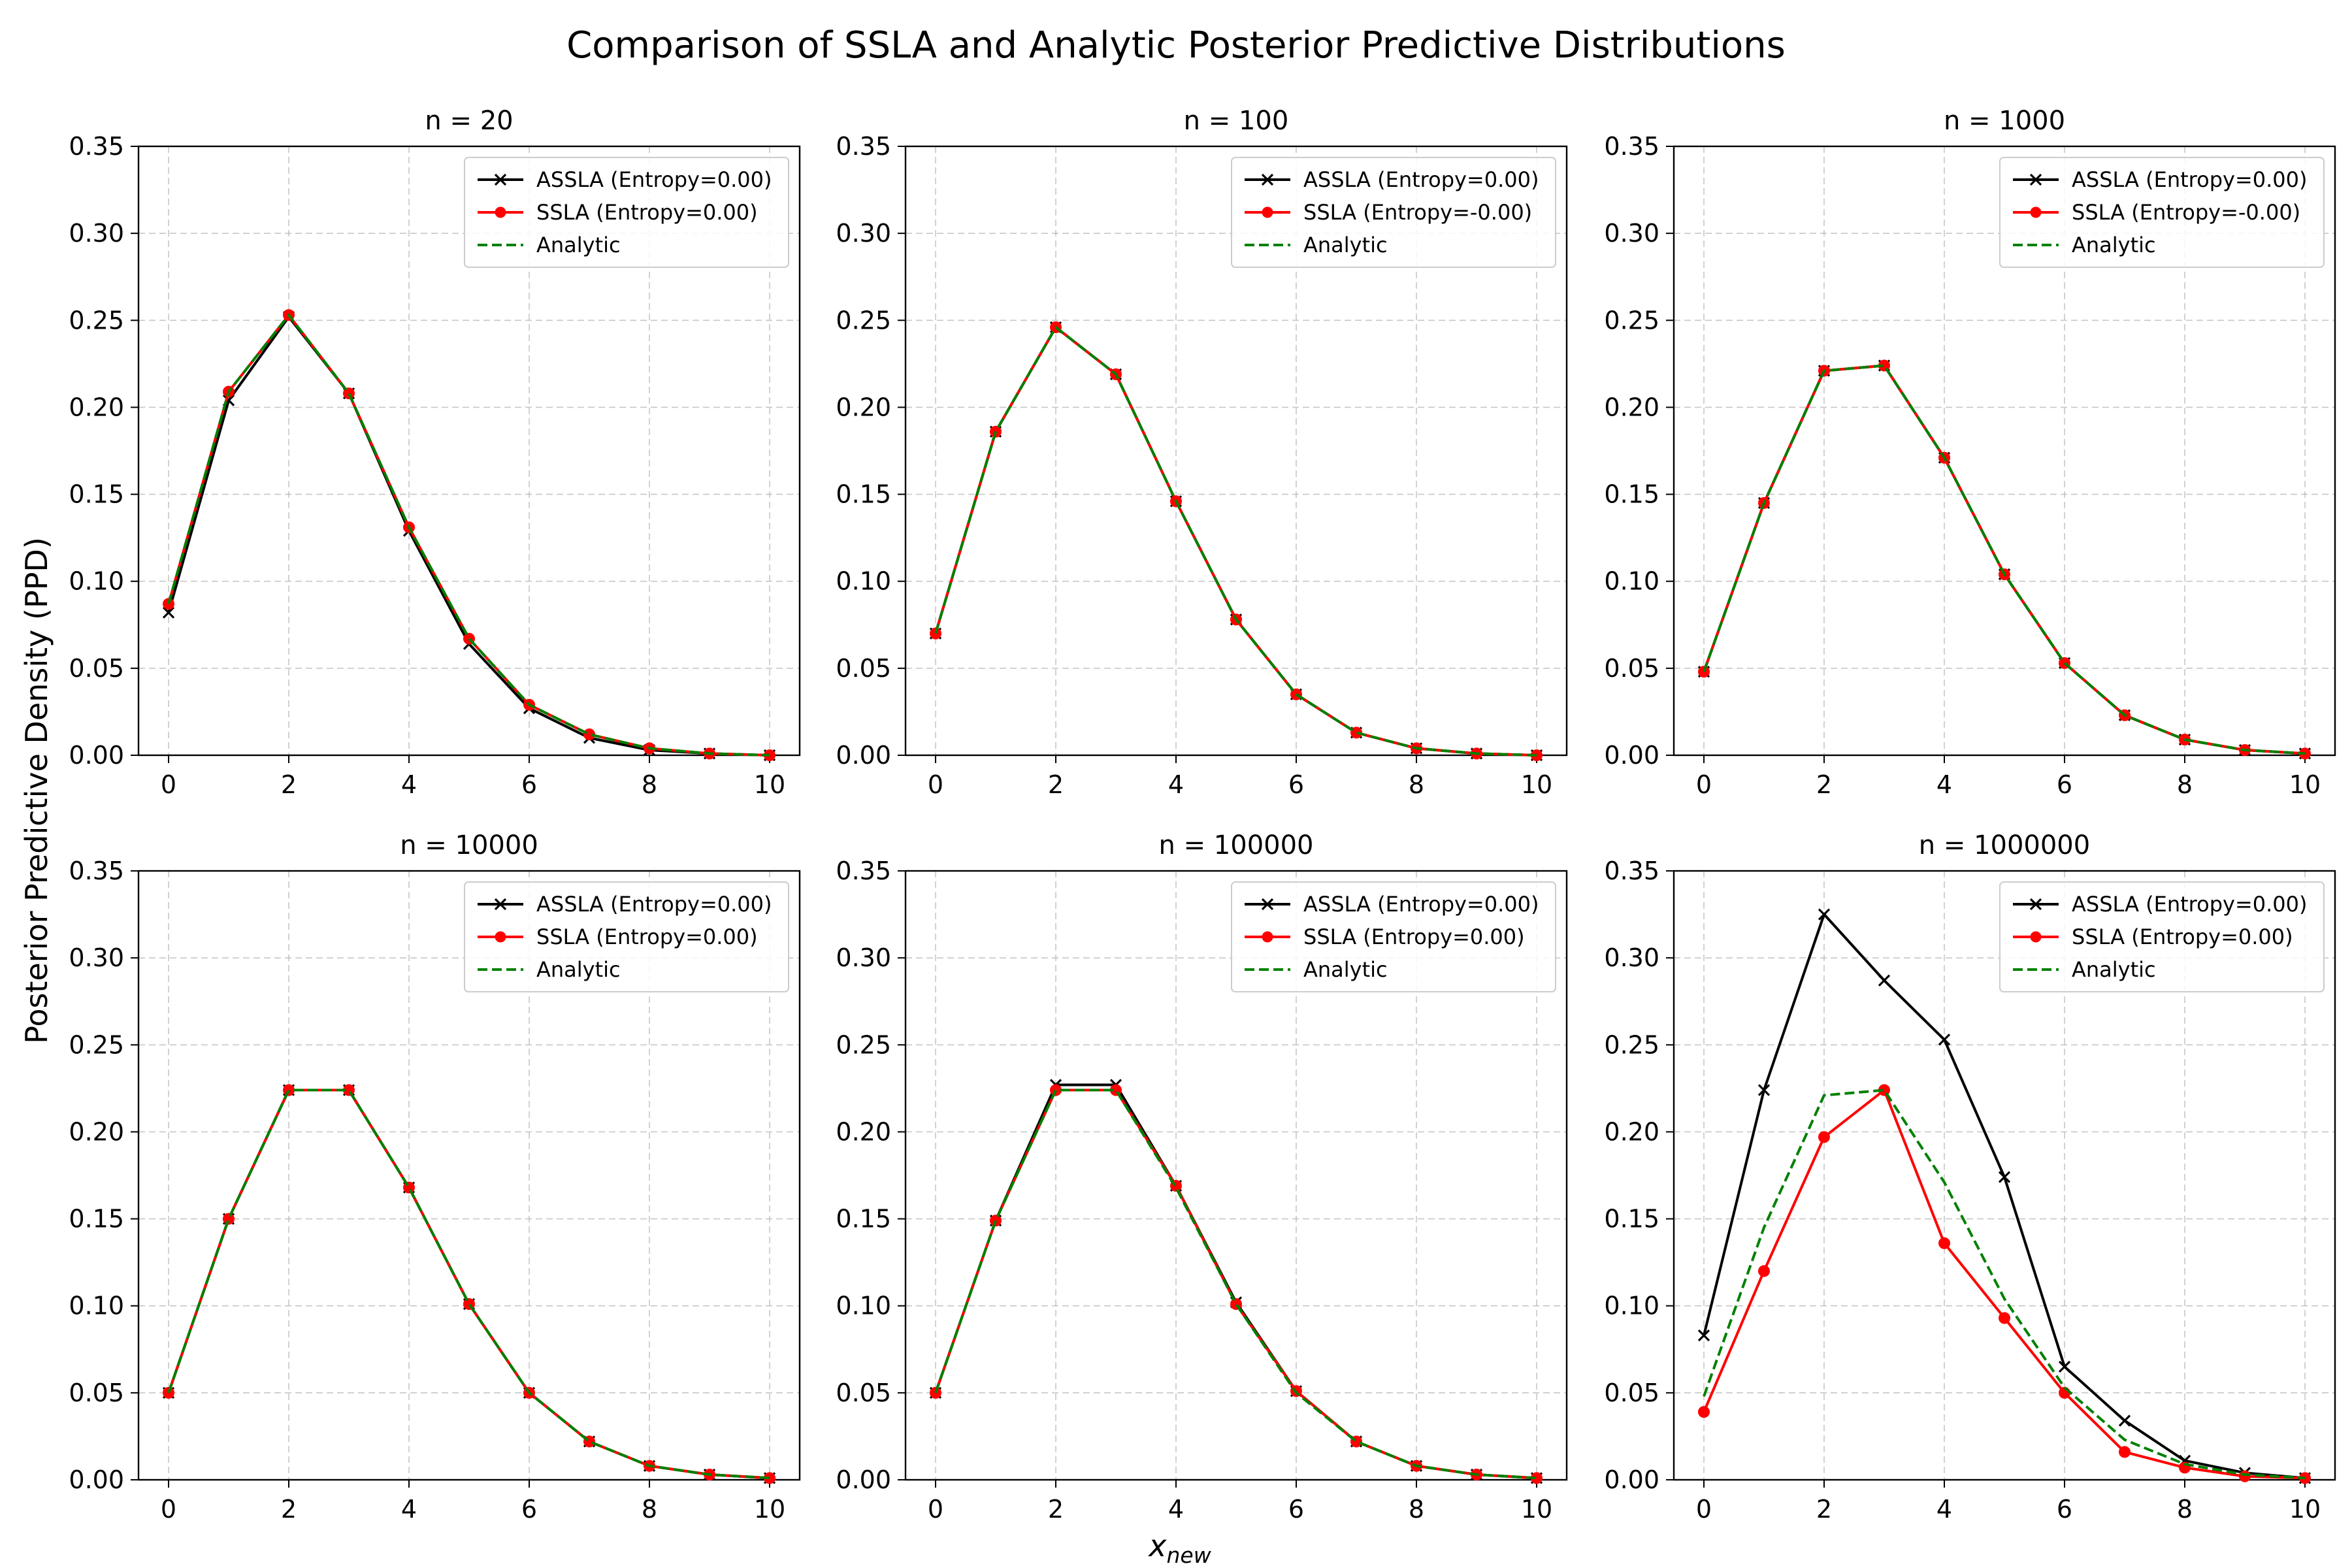  What do you see at coordinates (469, 121) in the screenshot?
I see `subplot-title: n = 20` at bounding box center [469, 121].